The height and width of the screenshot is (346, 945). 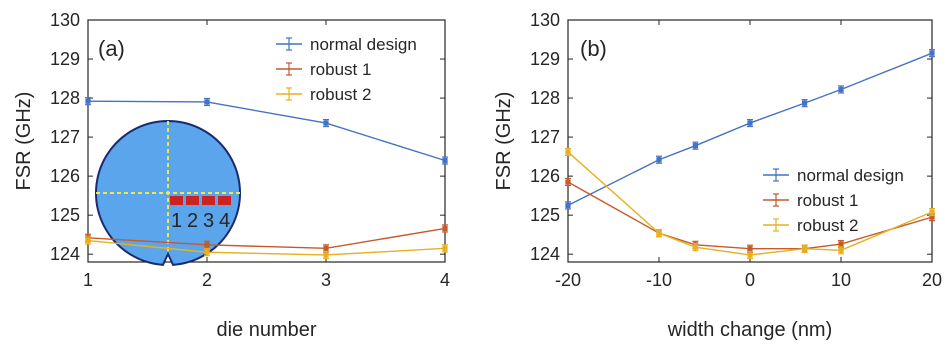 I want to click on x-tick-label: 10, so click(x=841, y=280).